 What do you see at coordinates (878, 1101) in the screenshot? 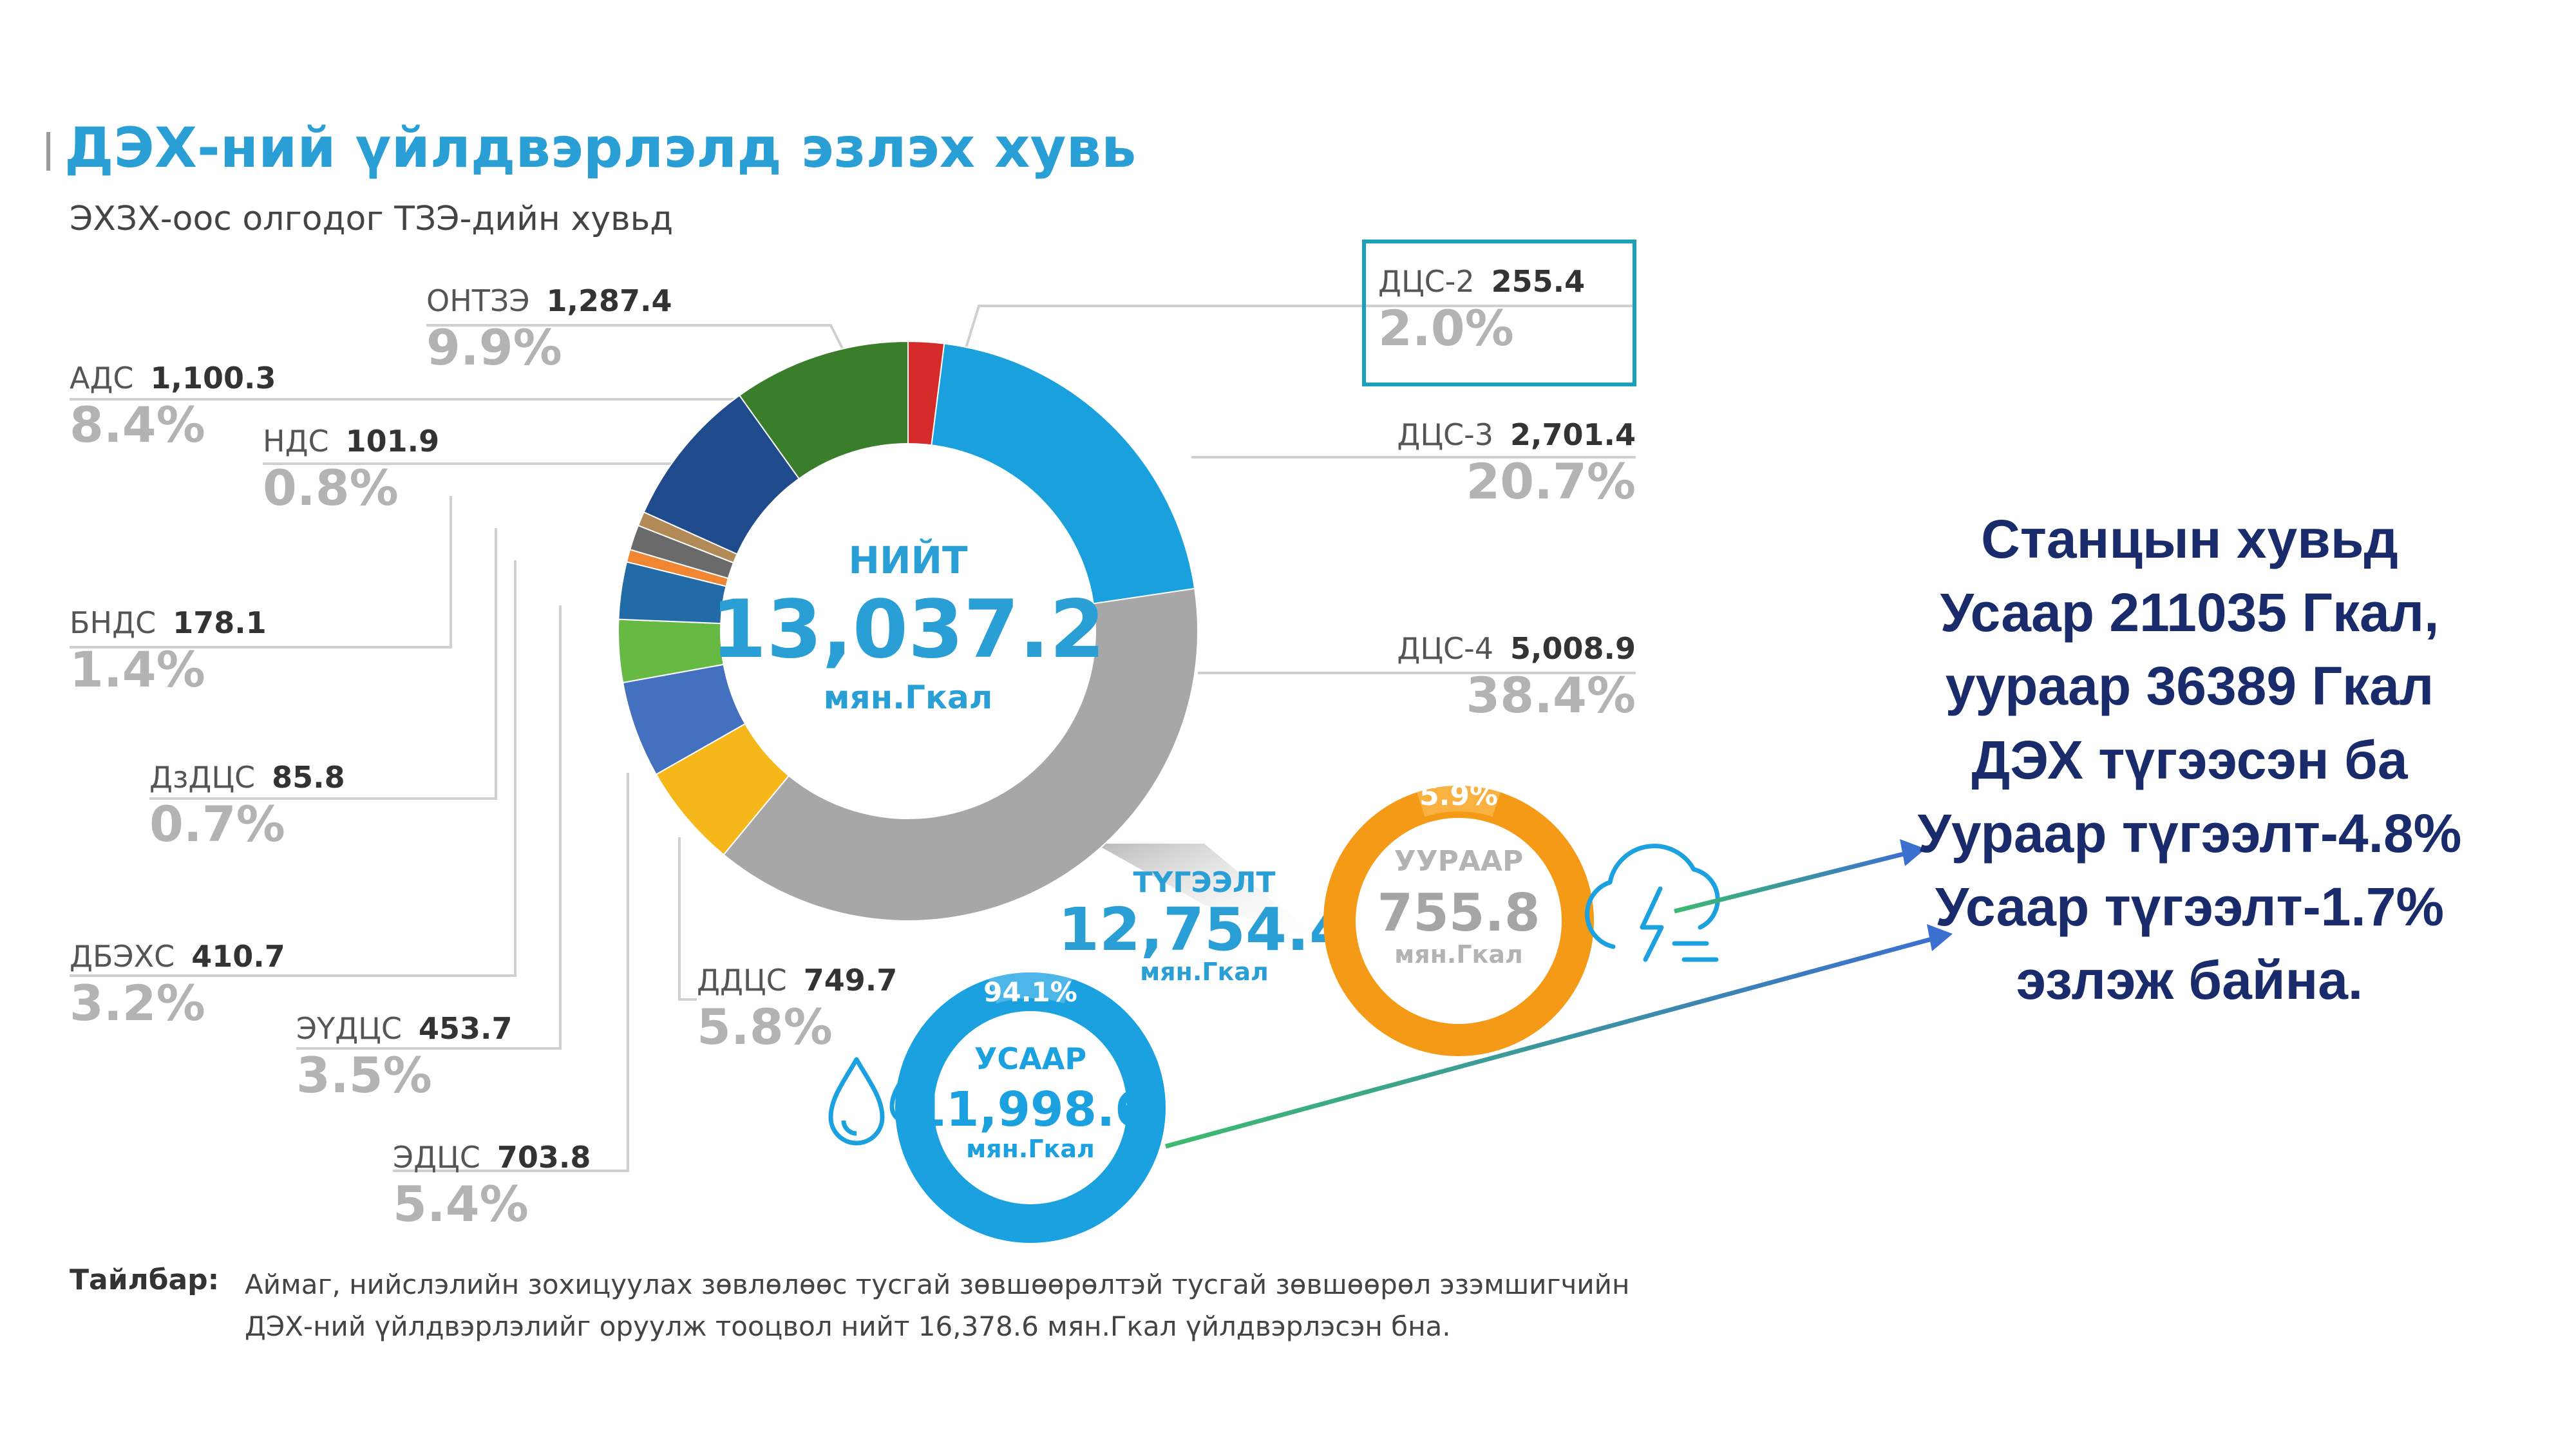
I see `water-drops-icon` at bounding box center [878, 1101].